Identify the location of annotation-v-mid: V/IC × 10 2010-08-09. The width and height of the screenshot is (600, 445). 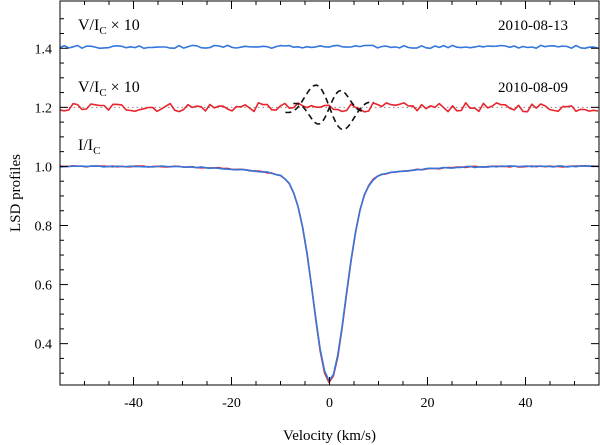
(323, 89).